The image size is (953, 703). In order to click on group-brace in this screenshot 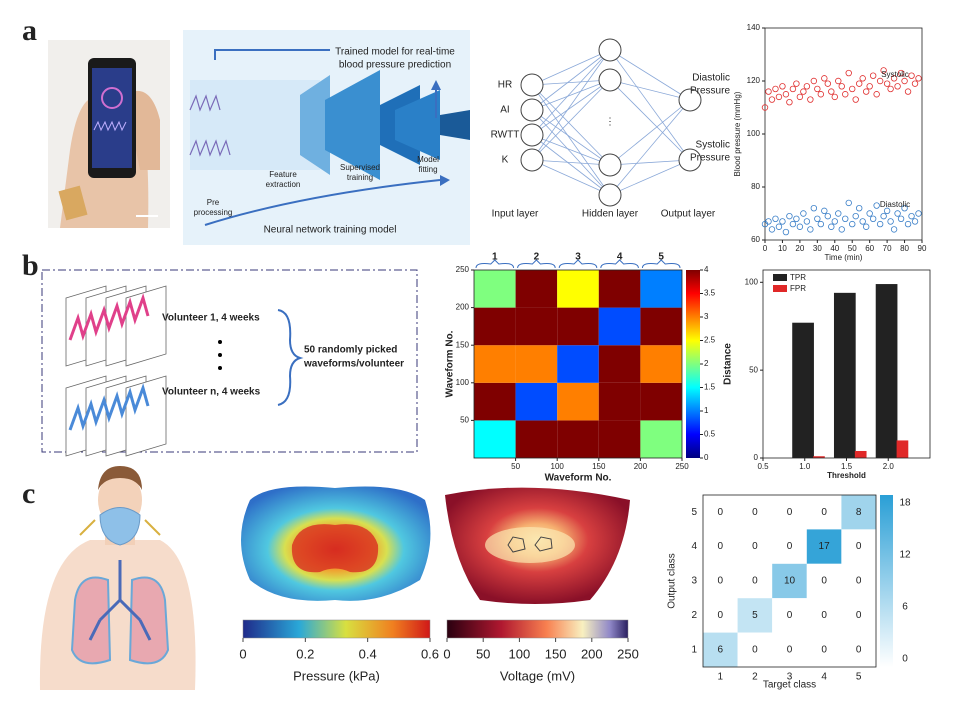, I will do `click(536, 264)`.